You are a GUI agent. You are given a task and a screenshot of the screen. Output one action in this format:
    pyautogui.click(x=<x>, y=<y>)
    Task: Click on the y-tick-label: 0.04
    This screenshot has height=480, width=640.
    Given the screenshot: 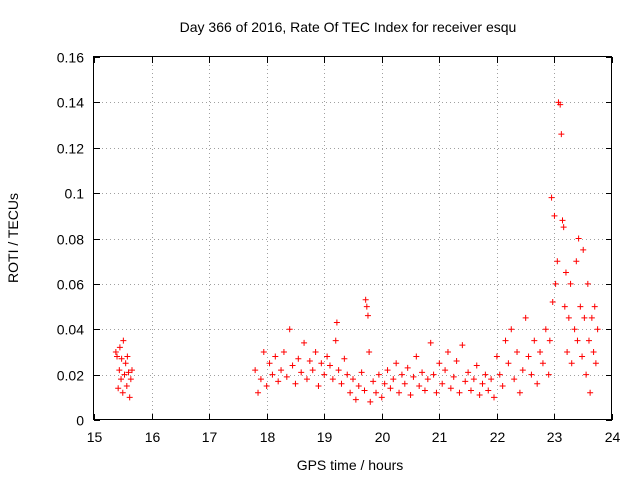 What is the action you would take?
    pyautogui.click(x=70, y=330)
    